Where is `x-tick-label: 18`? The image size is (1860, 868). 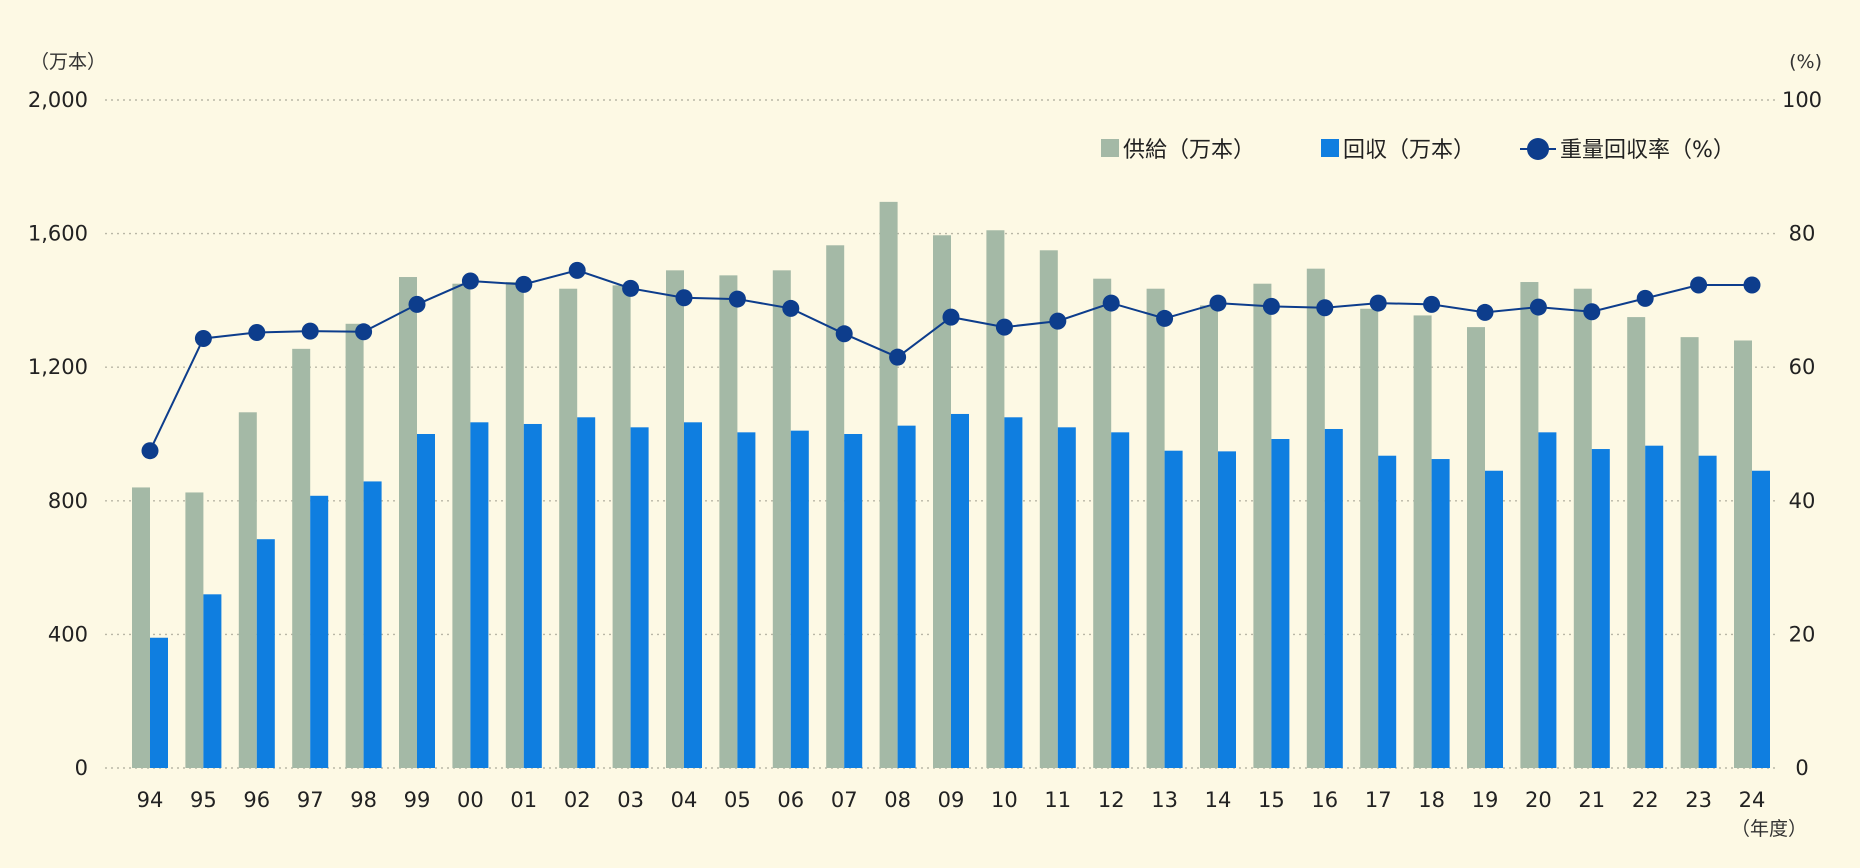
x-tick-label: 18 is located at coordinates (1431, 800).